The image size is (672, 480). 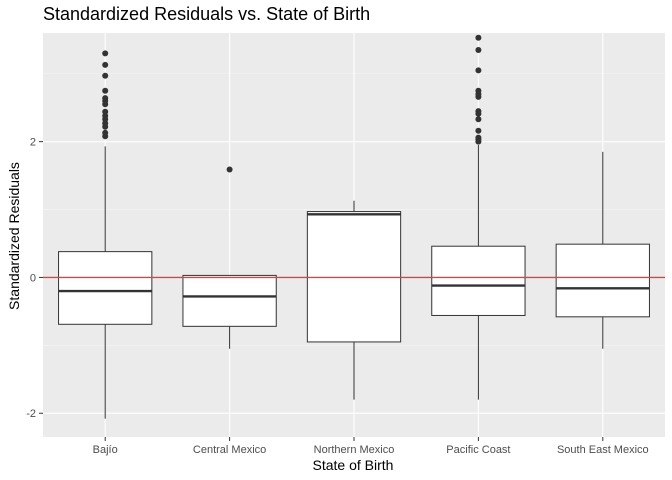 What do you see at coordinates (603, 450) in the screenshot?
I see `x-tick-label: South East Mexico` at bounding box center [603, 450].